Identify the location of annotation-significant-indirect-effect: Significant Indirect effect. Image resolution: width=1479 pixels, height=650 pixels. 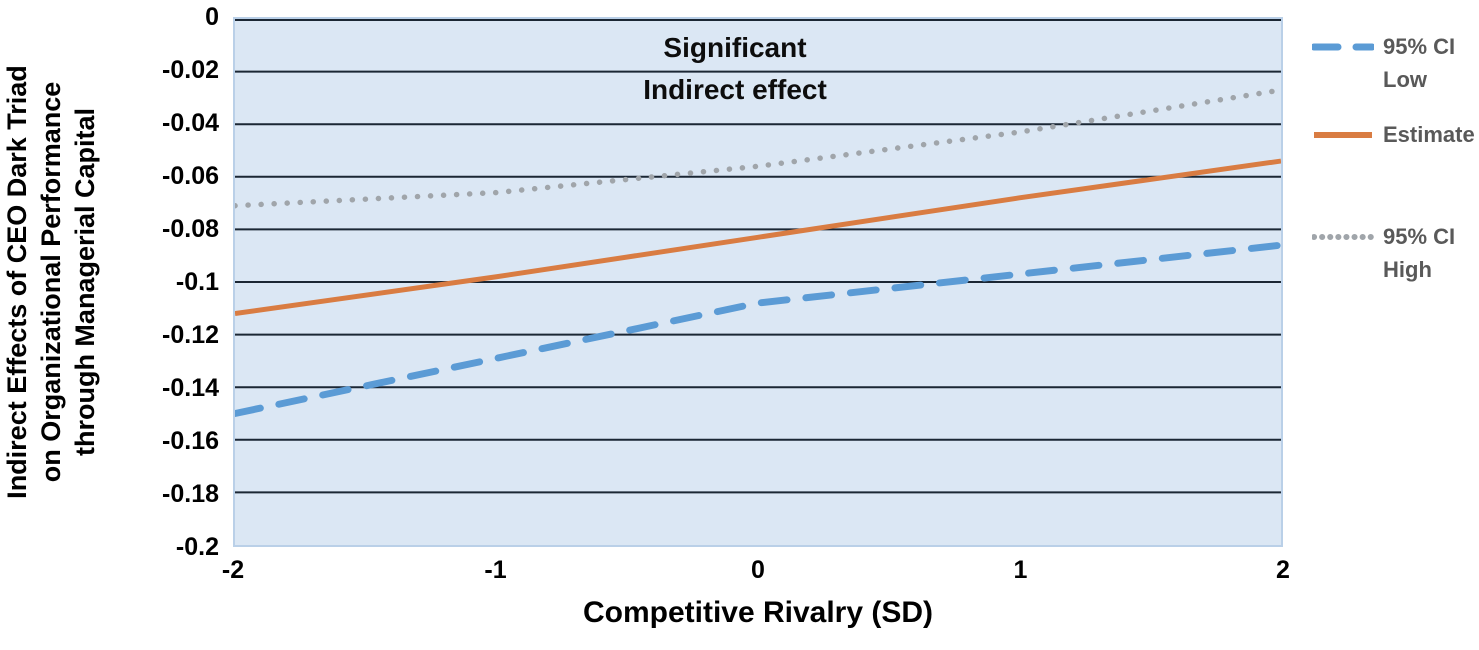
(735, 69).